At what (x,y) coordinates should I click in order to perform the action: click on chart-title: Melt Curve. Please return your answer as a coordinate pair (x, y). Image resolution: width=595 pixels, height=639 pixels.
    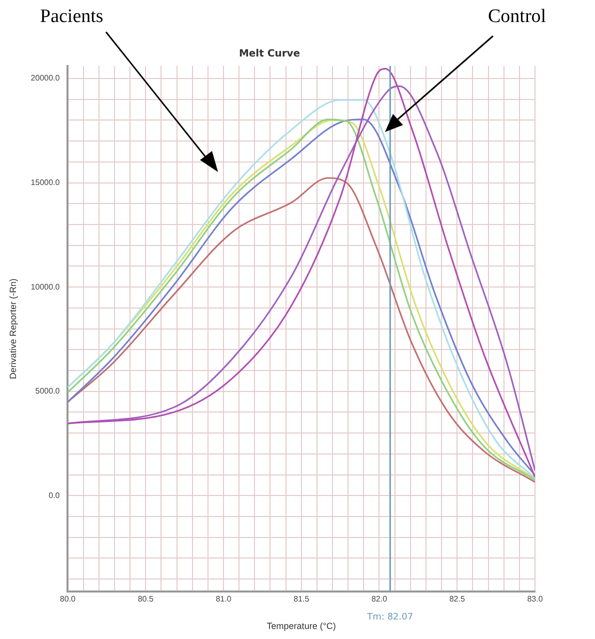
    Looking at the image, I should click on (269, 54).